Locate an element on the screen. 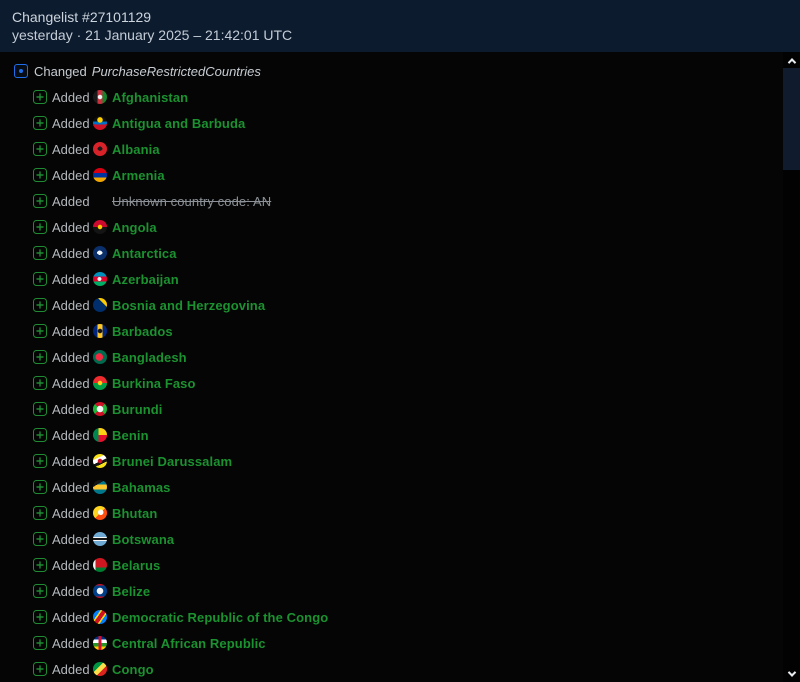  added-row: Added Albania is located at coordinates (400, 149).